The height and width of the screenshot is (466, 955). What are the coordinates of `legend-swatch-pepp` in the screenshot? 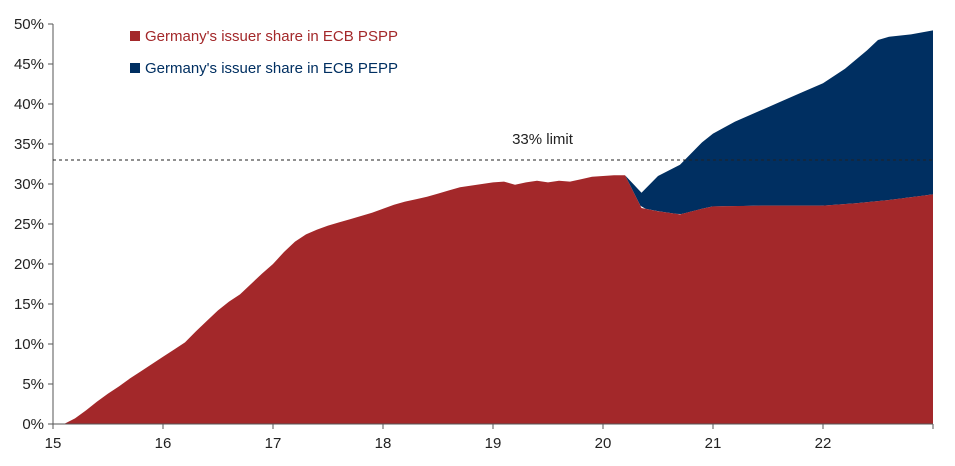 It's located at (135, 68).